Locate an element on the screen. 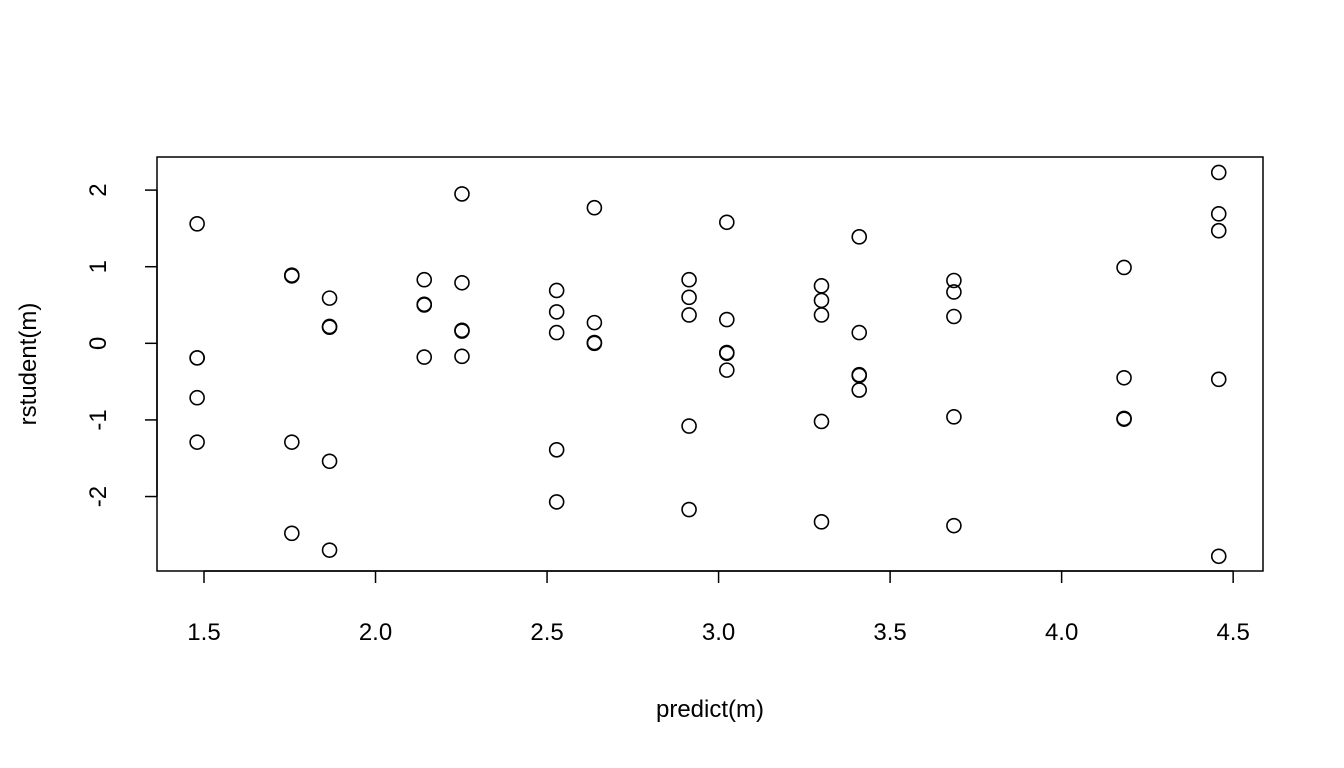  y-tick-label: -2 is located at coordinates (98, 496).